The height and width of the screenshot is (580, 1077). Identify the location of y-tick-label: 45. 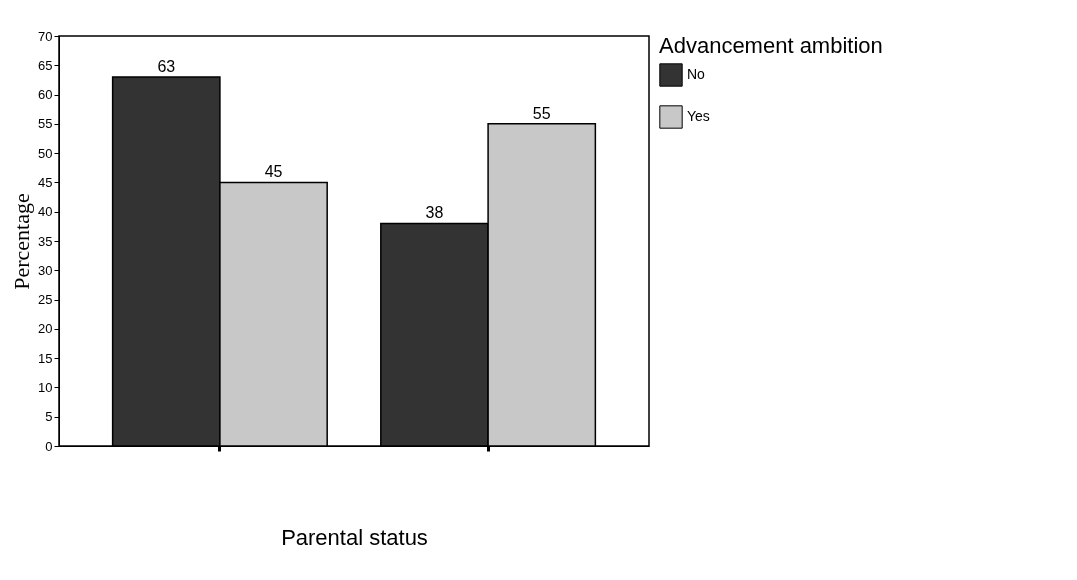
(45, 182).